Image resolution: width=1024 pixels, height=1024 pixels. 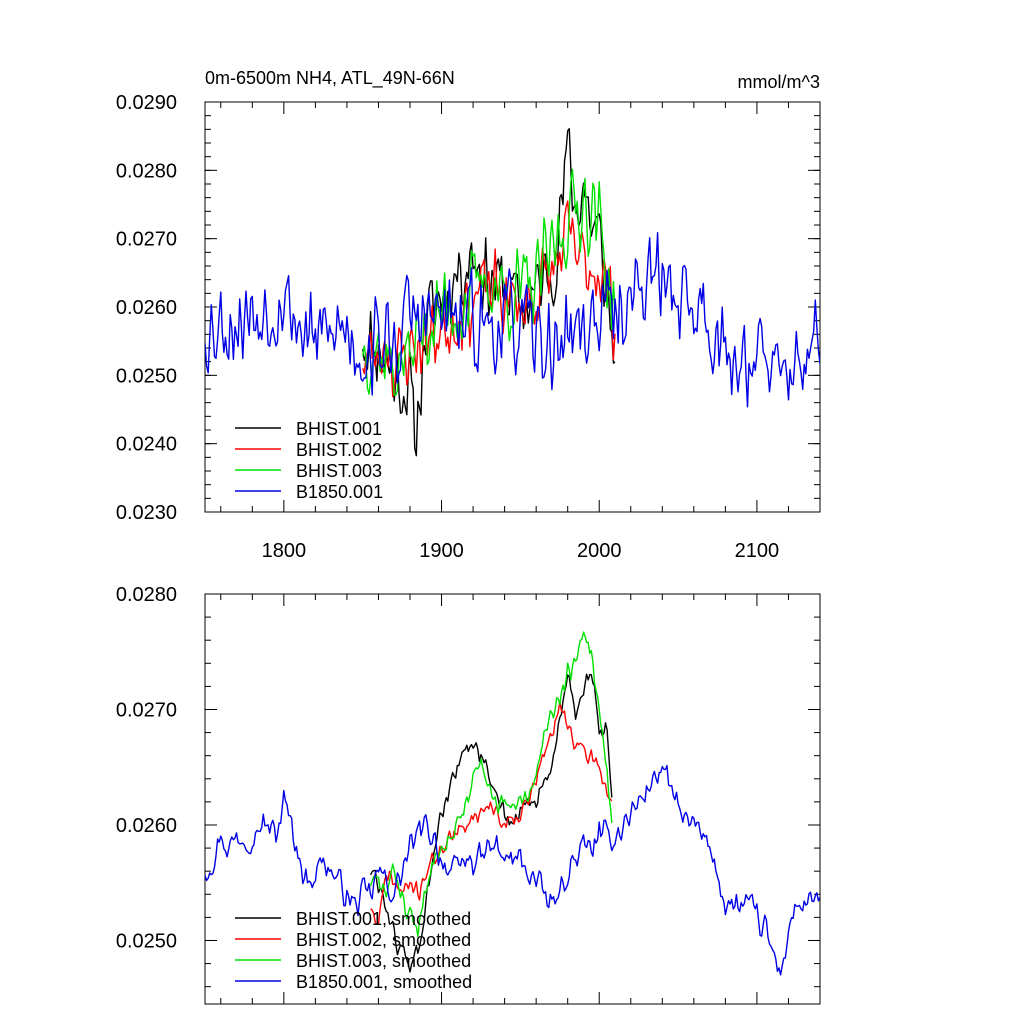 I want to click on top-chart-title: 0m-6500m NH4, ATL_49N-66N, so click(x=330, y=78).